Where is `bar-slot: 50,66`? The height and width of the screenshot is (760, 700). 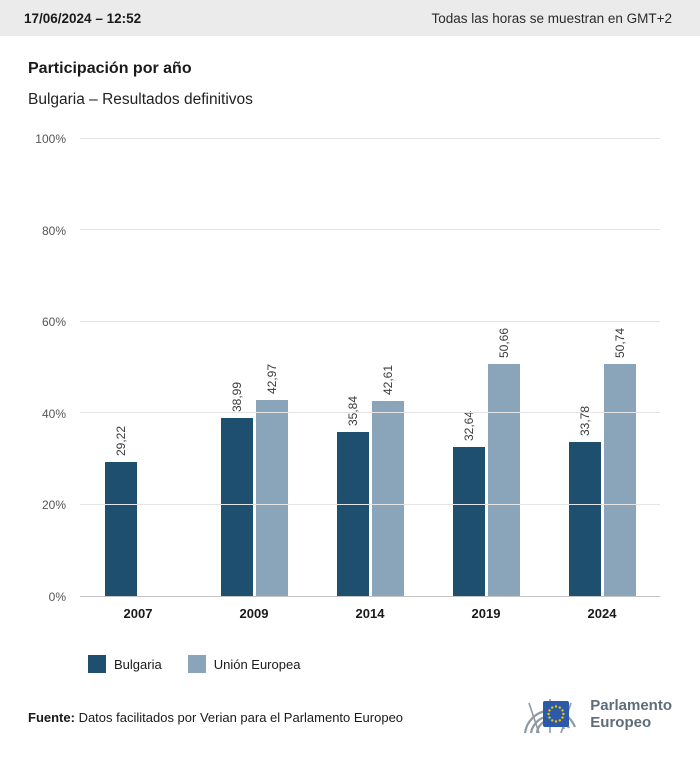 bar-slot: 50,66 is located at coordinates (503, 367).